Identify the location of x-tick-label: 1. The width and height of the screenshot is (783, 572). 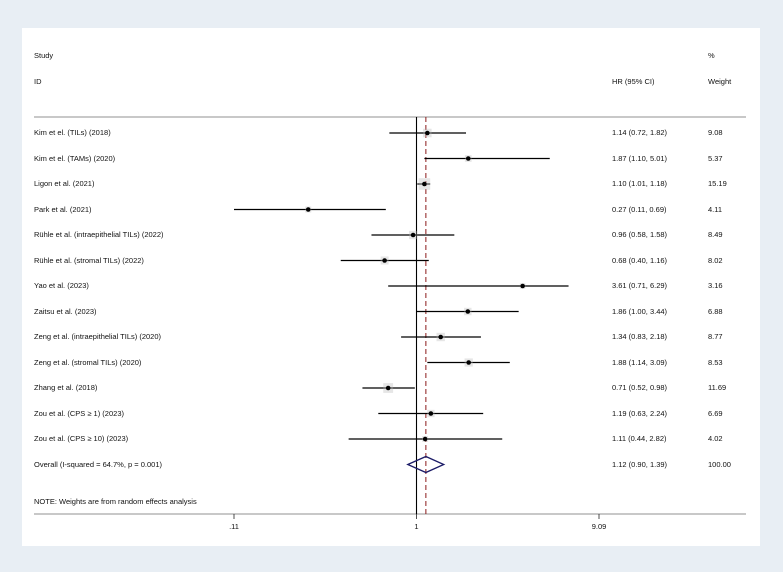
(416, 526).